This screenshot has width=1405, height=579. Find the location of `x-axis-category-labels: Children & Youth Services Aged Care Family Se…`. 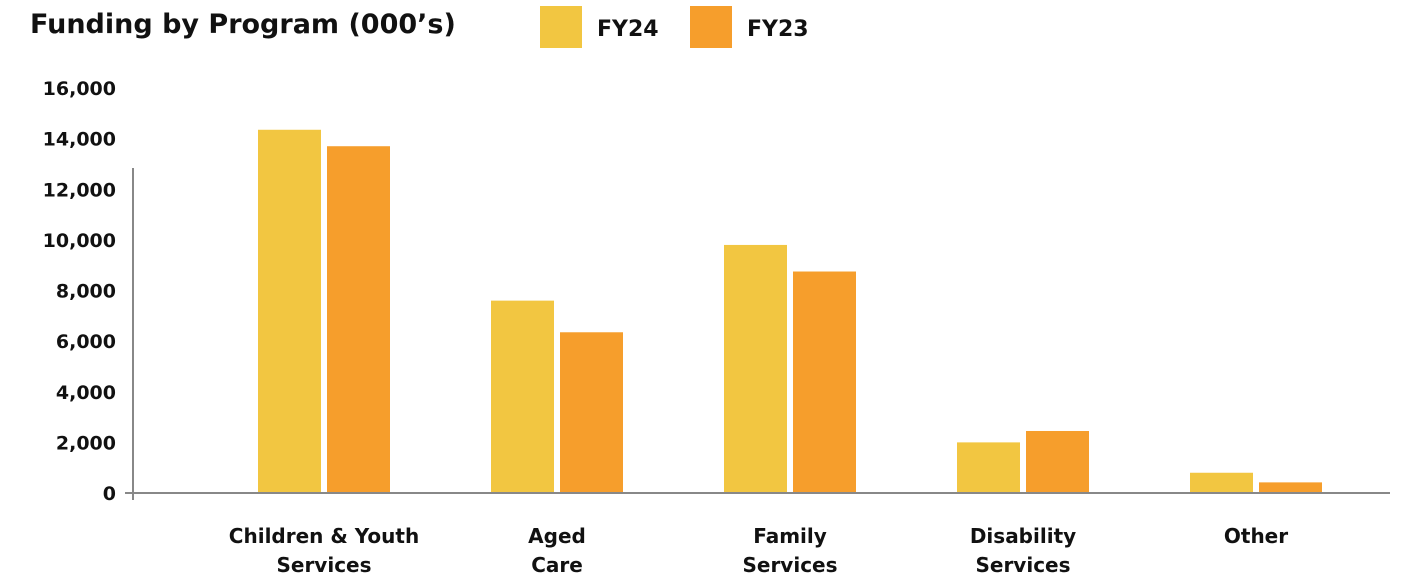

x-axis-category-labels: Children & Youth Services Aged Care Family Se… is located at coordinates (758, 550).